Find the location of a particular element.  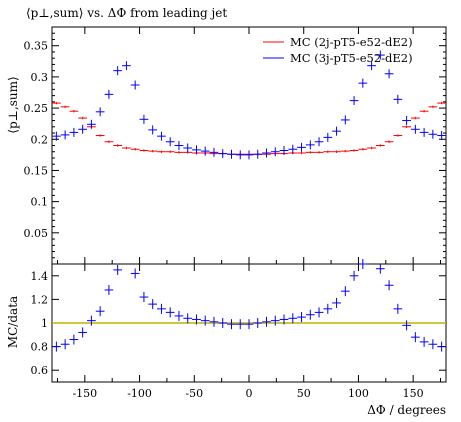

ratio-y-tick-label: 1 is located at coordinates (44, 323).